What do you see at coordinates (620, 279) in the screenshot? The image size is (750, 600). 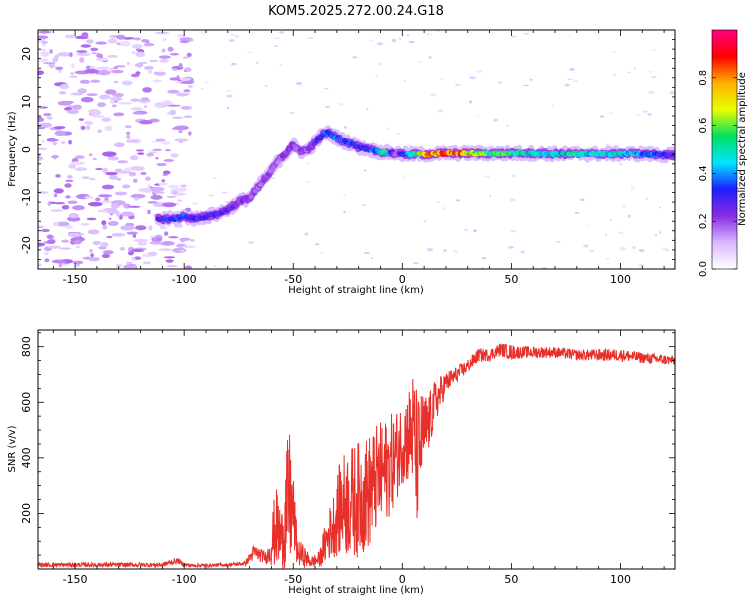 I see `x-tick-label: 100` at bounding box center [620, 279].